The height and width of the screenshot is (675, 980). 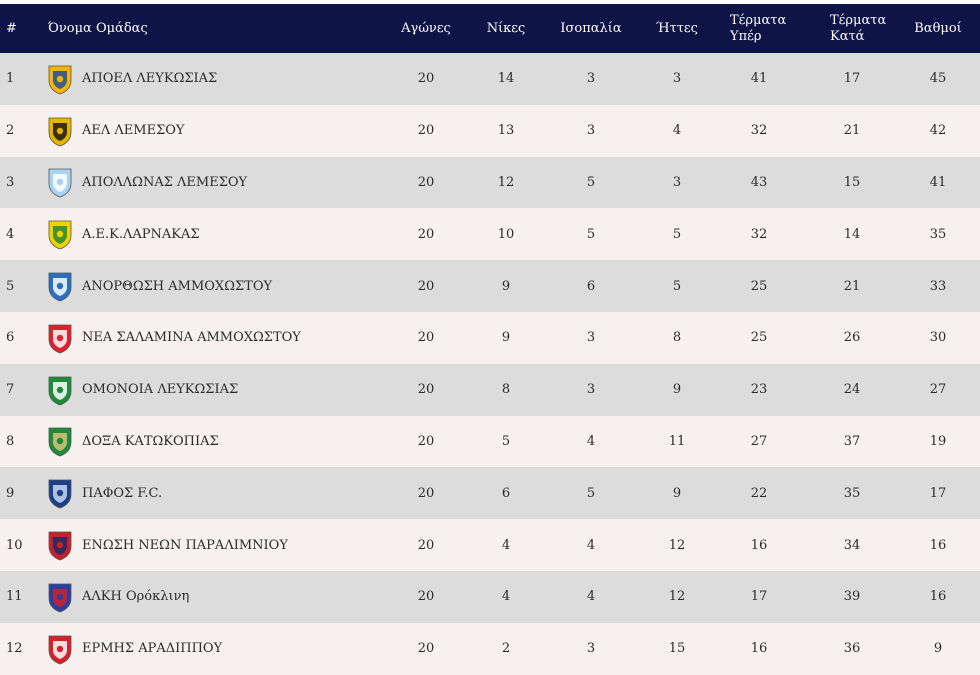 What do you see at coordinates (490, 648) in the screenshot?
I see `table-row: 12 ΕΡΜΗΣ ΑΡΑΔΙΠΠΟΥ 20 2 3 15 16 36 9` at bounding box center [490, 648].